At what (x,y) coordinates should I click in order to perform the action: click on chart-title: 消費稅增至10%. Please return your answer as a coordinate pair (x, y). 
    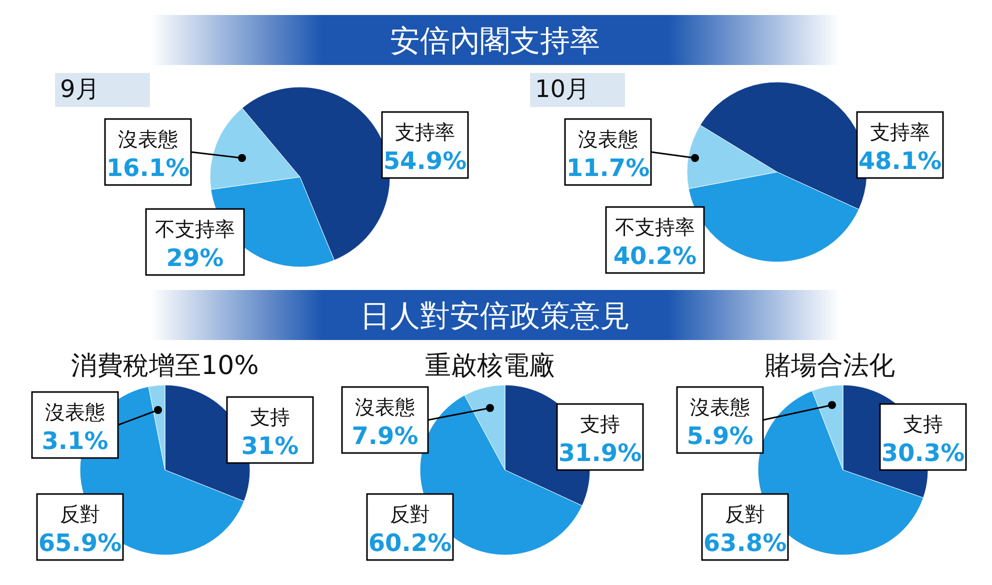
    Looking at the image, I should click on (165, 366).